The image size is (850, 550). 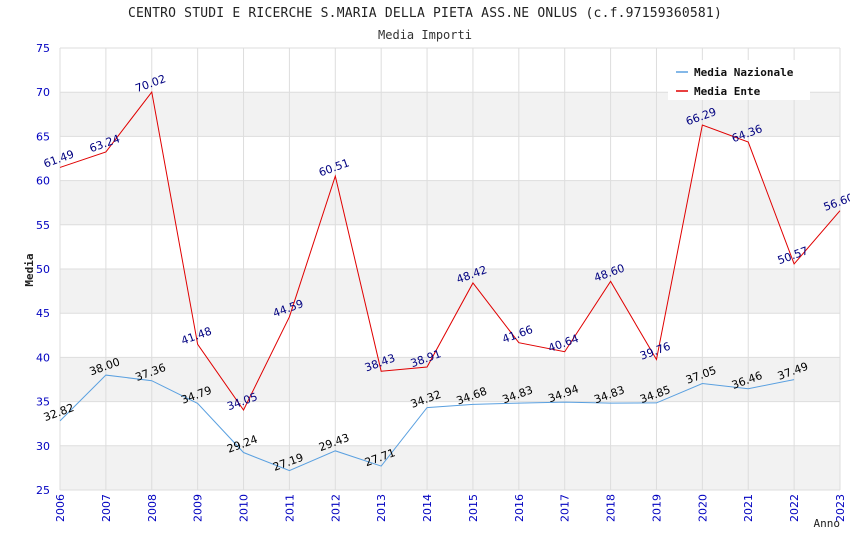 I want to click on x-tick-label: 2017, so click(x=565, y=508).